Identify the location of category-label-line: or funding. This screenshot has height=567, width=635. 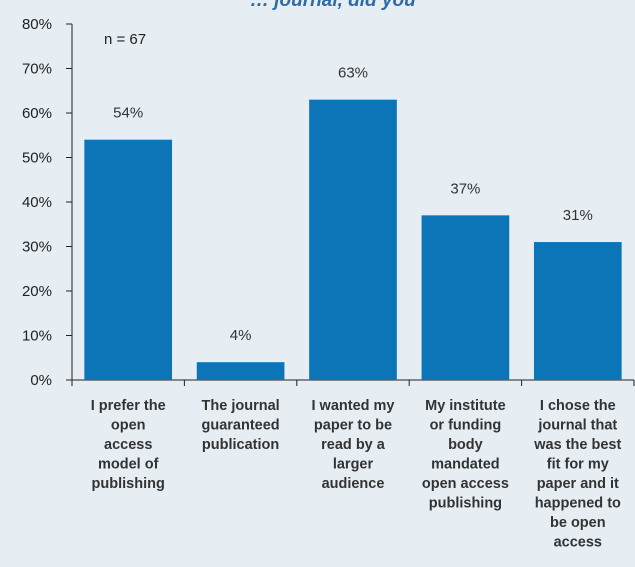
(466, 426).